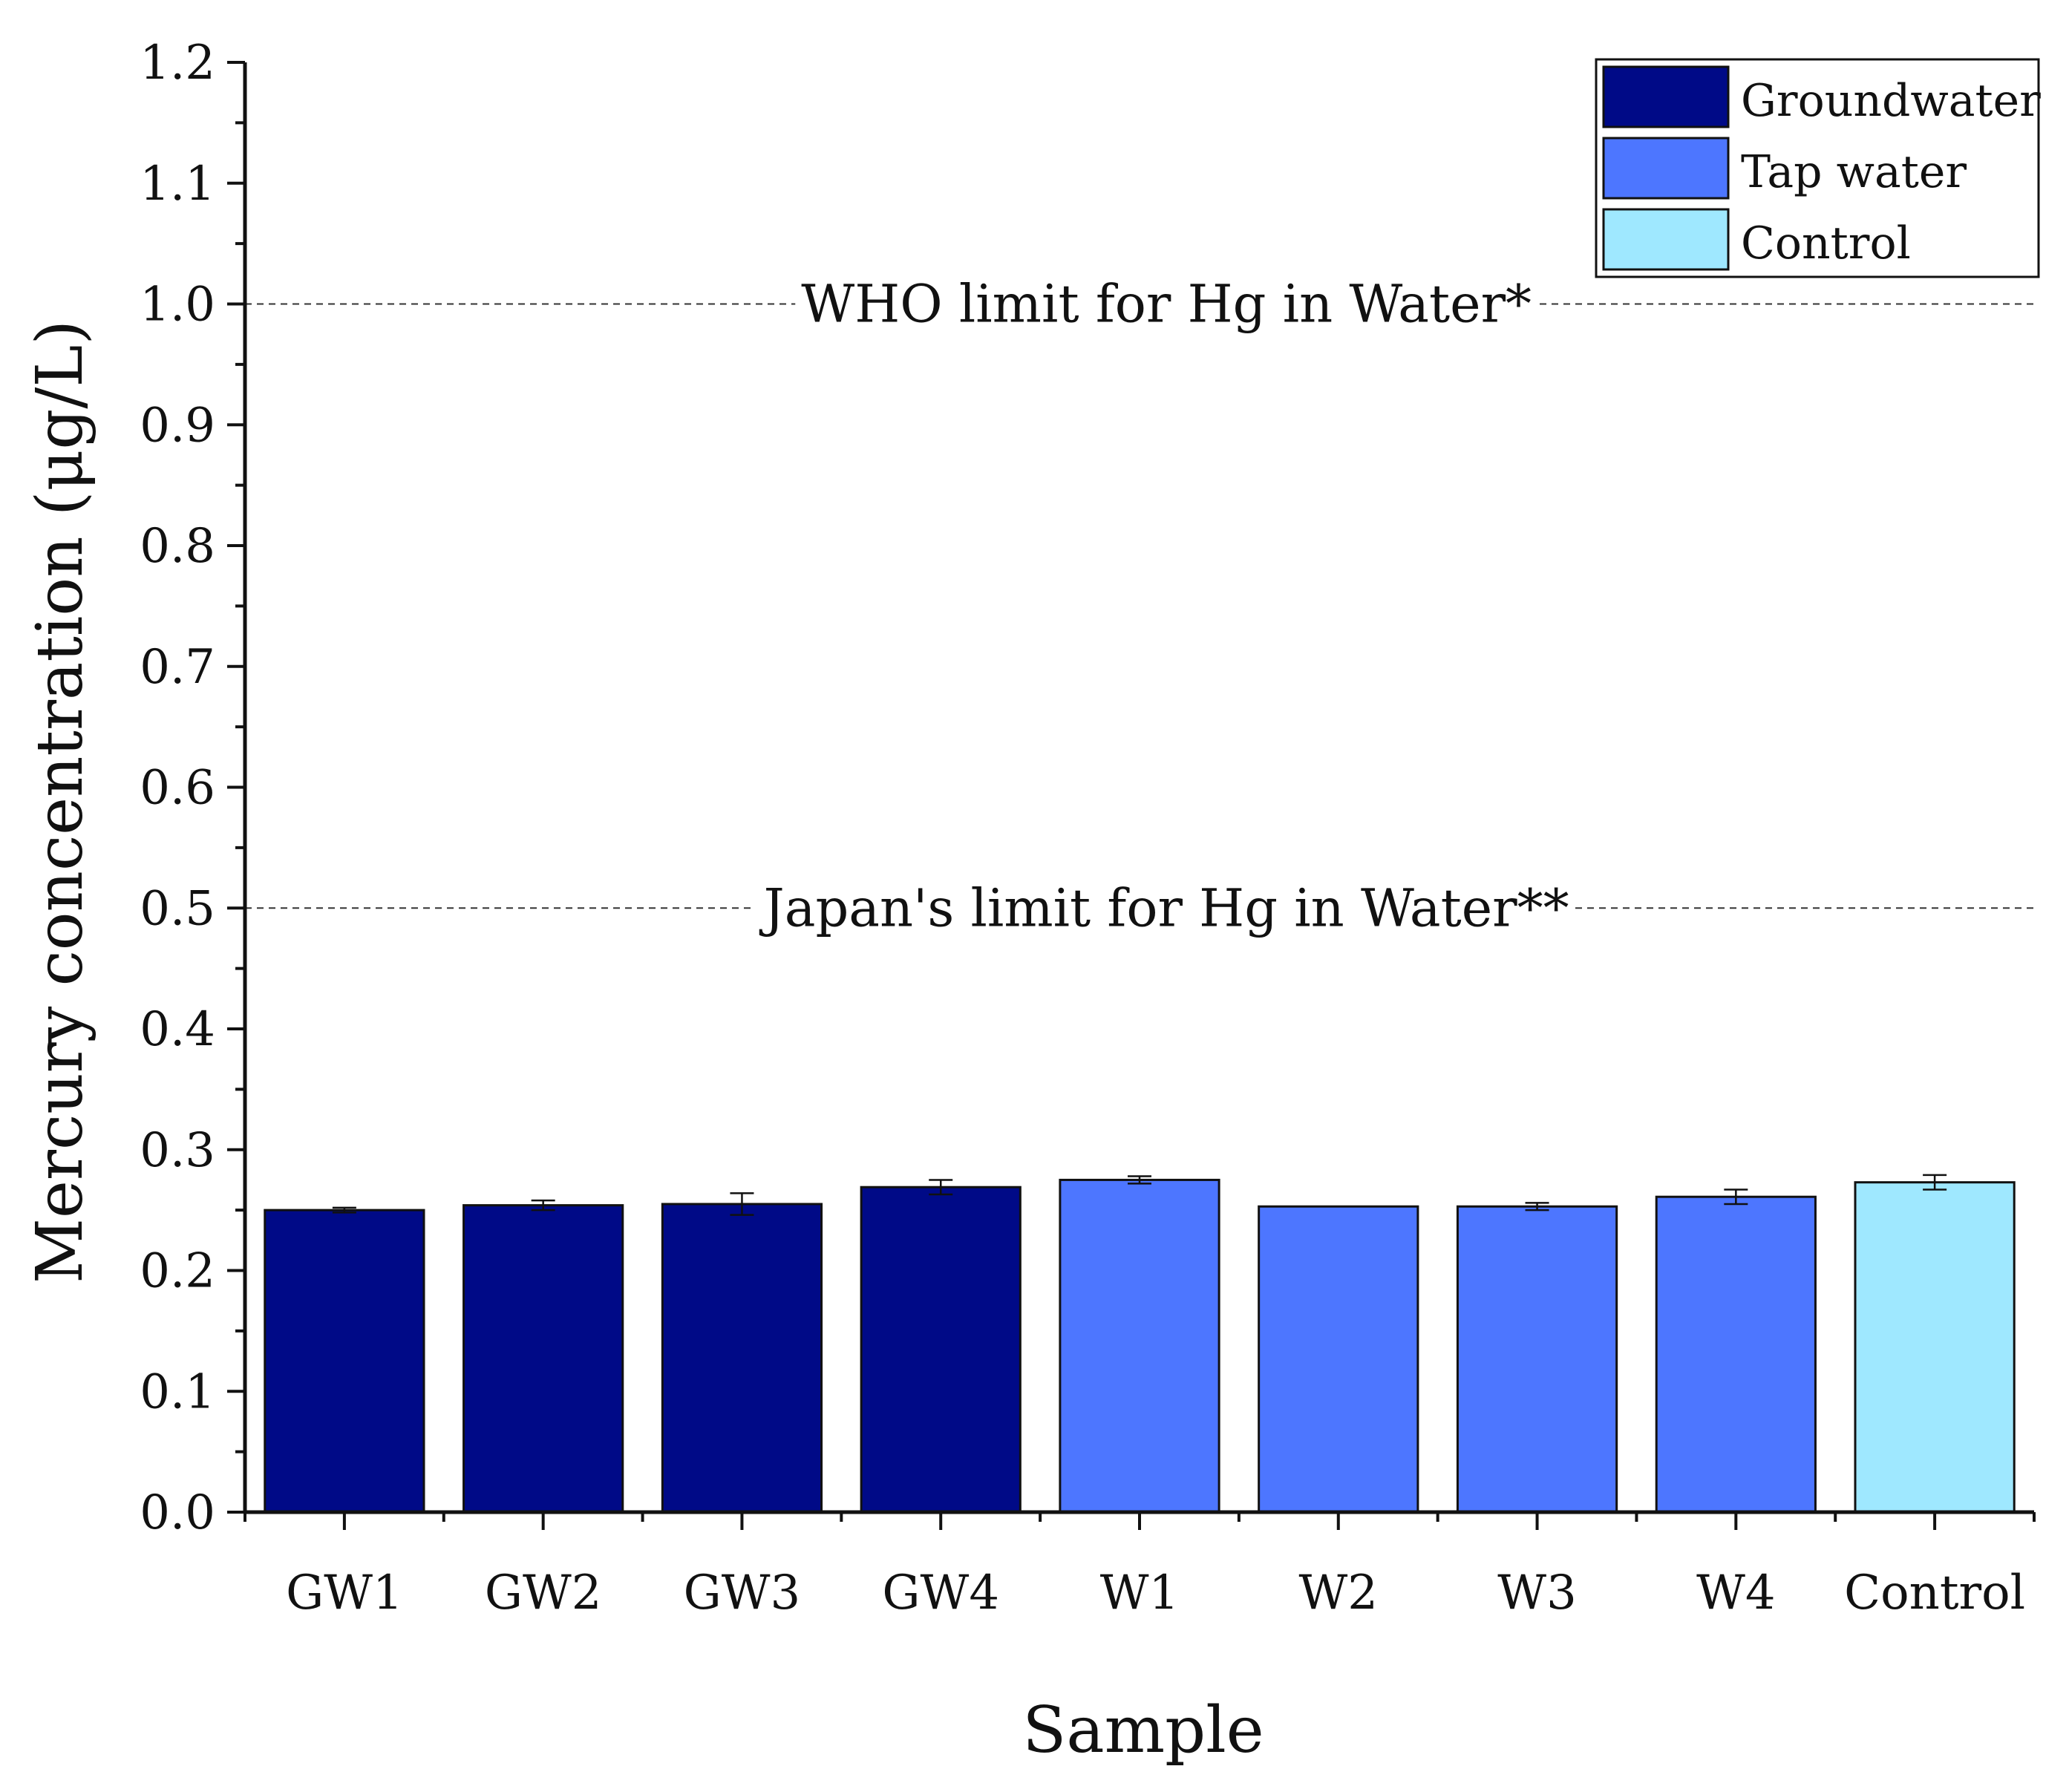  I want to click on bar-gw2, so click(543, 1359).